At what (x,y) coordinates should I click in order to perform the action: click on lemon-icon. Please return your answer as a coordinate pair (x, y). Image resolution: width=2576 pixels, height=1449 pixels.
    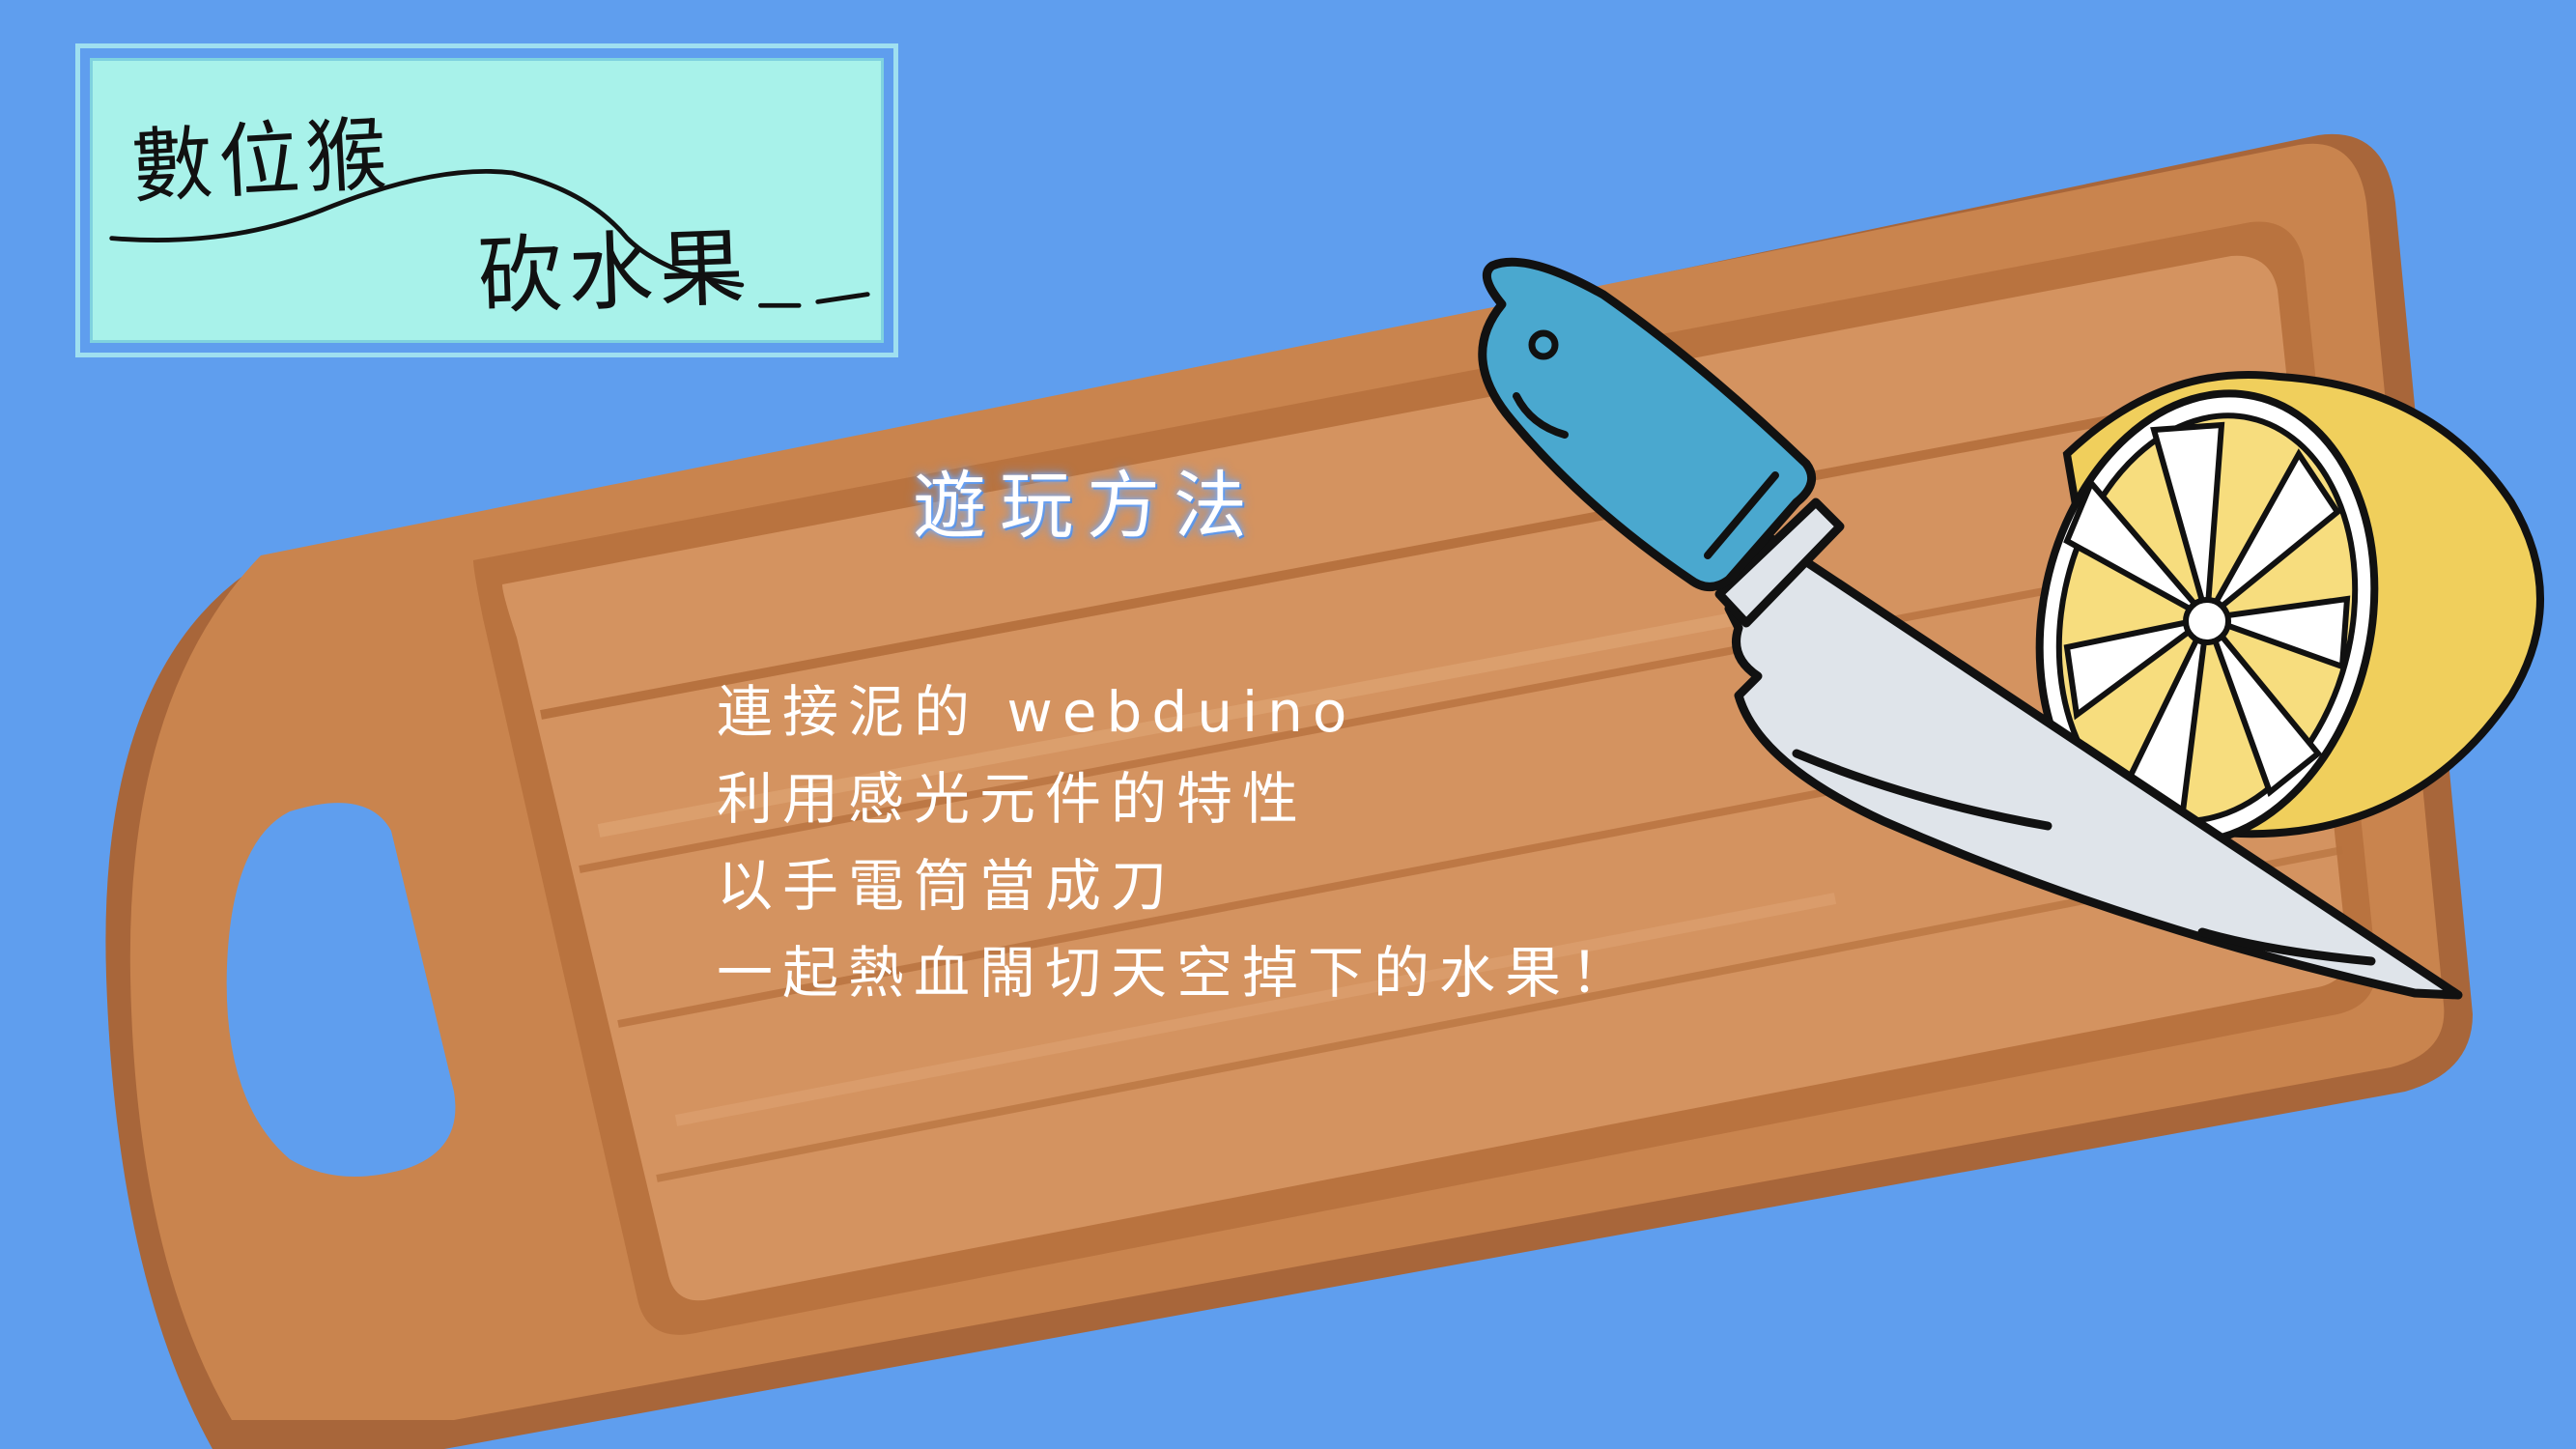
    Looking at the image, I should click on (2289, 608).